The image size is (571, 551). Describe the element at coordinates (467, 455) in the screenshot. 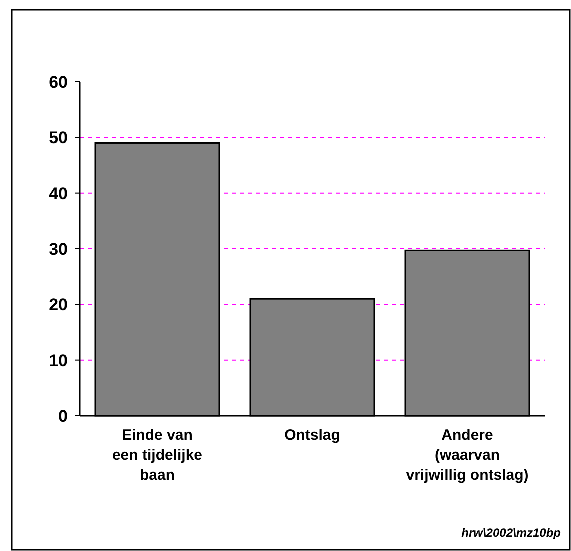

I see `x-tick-label: Andere (waarvan vrijwillig ontslag)` at that location.